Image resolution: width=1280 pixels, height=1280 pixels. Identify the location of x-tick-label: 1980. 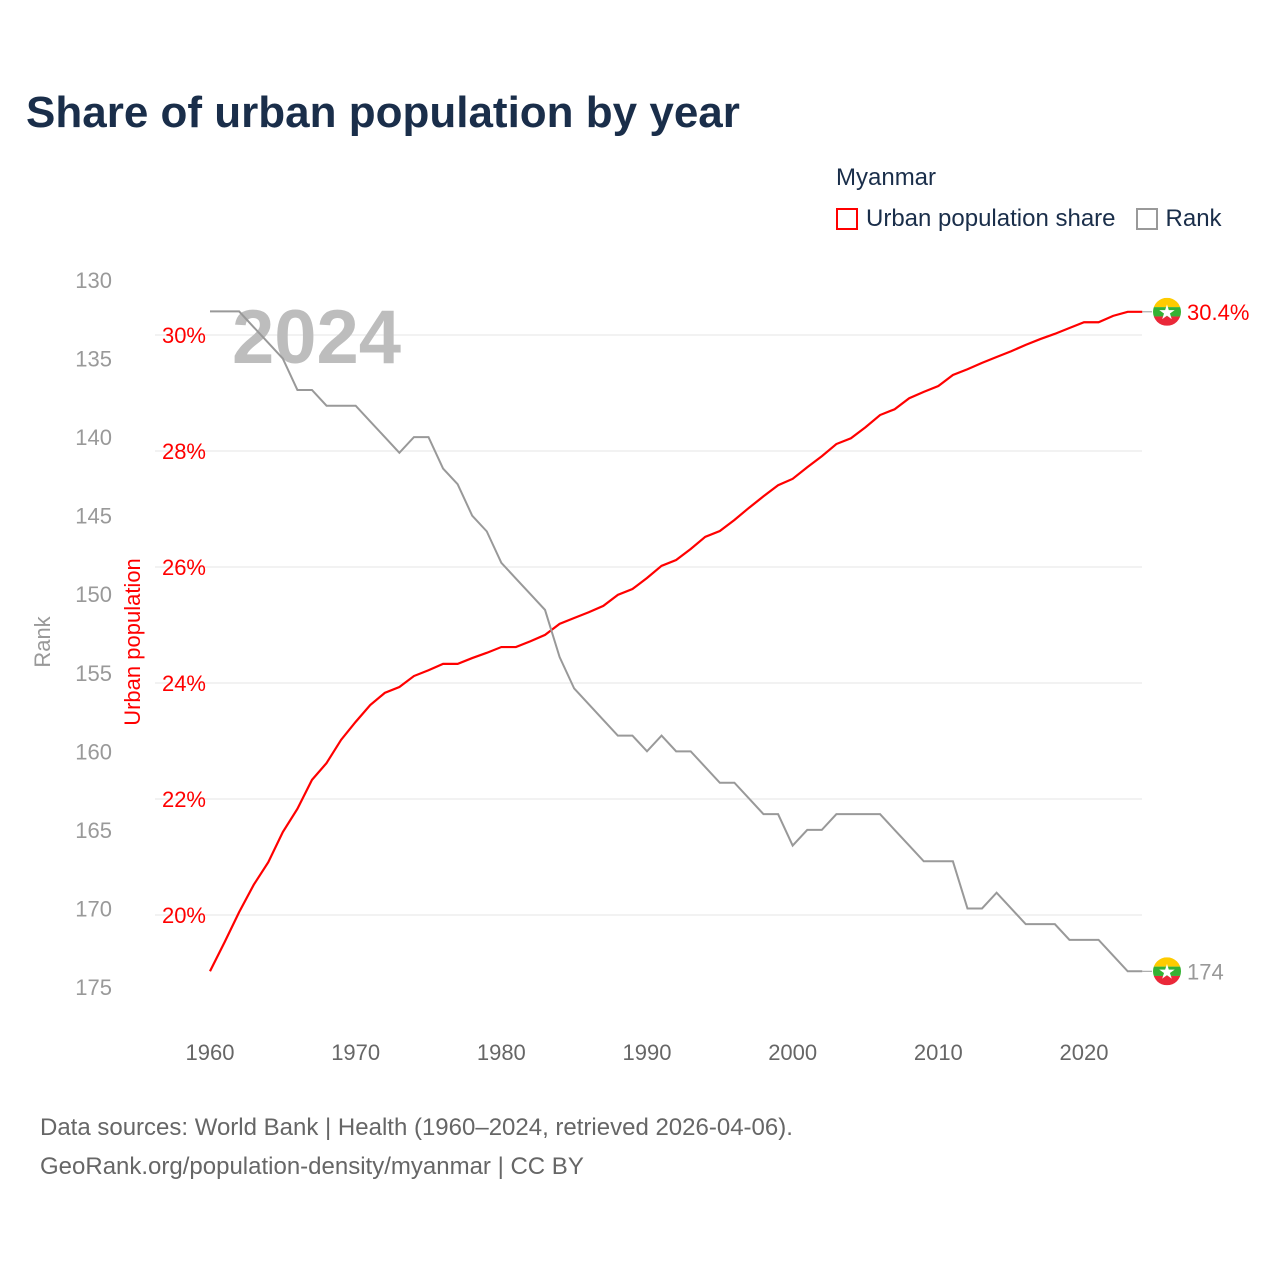
(501, 1052).